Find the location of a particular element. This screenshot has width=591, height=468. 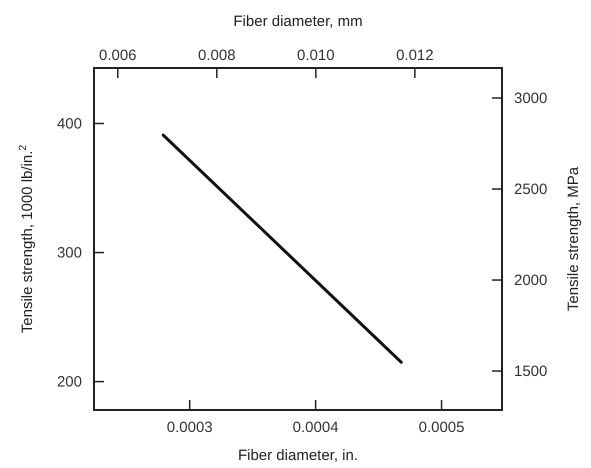

y2-tick-label: 3000 is located at coordinates (531, 99).